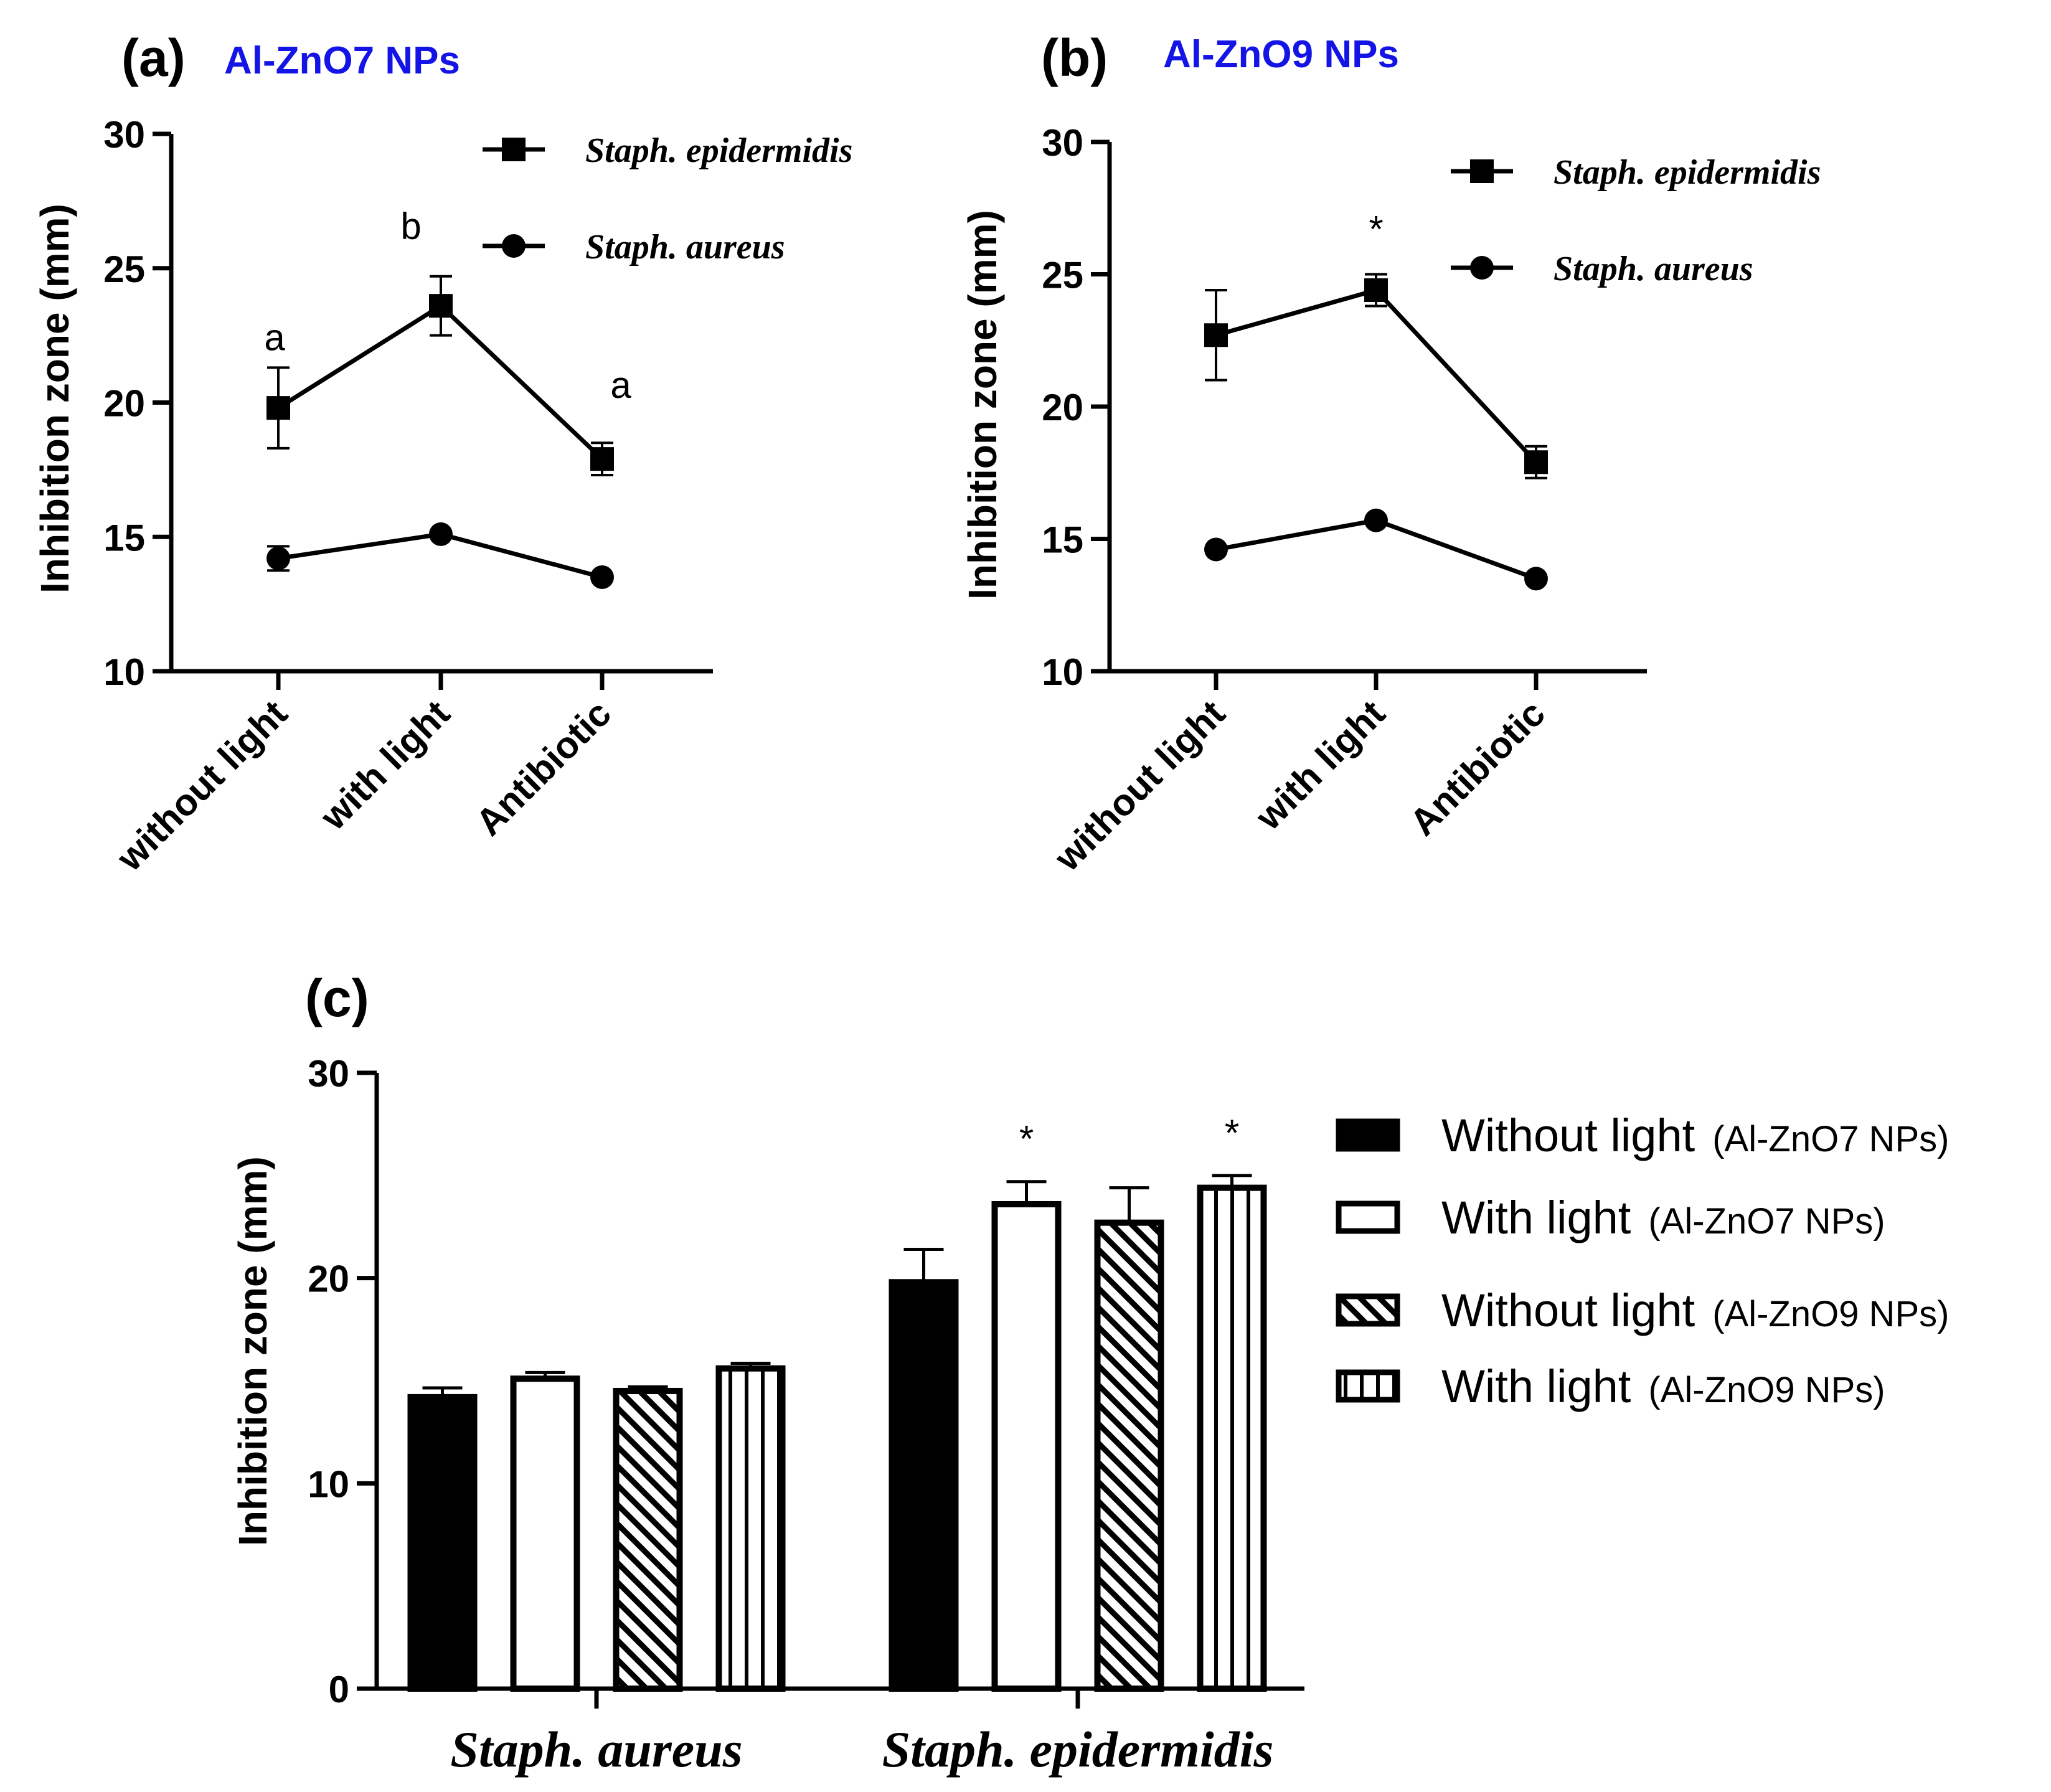 The image size is (2051, 1792). Describe the element at coordinates (339, 1690) in the screenshot. I see `y-tick-label: 0` at that location.